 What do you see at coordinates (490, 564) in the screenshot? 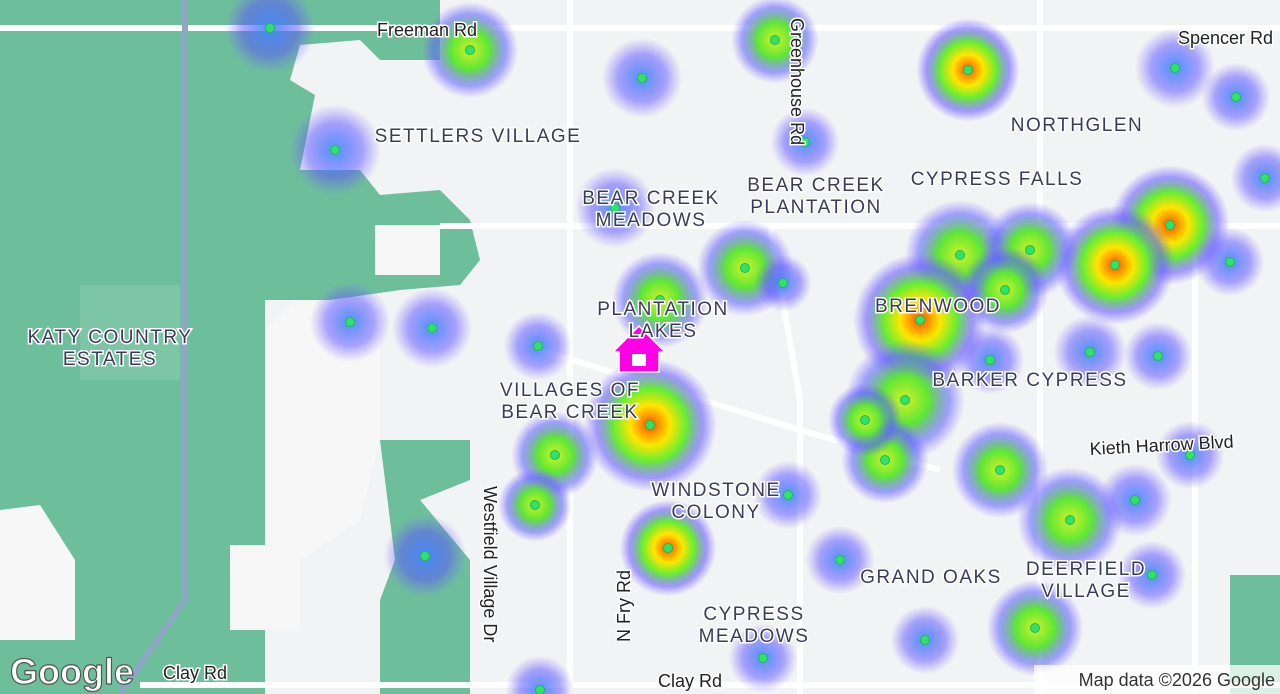
I see `road-label: Westfield Village Dr` at bounding box center [490, 564].